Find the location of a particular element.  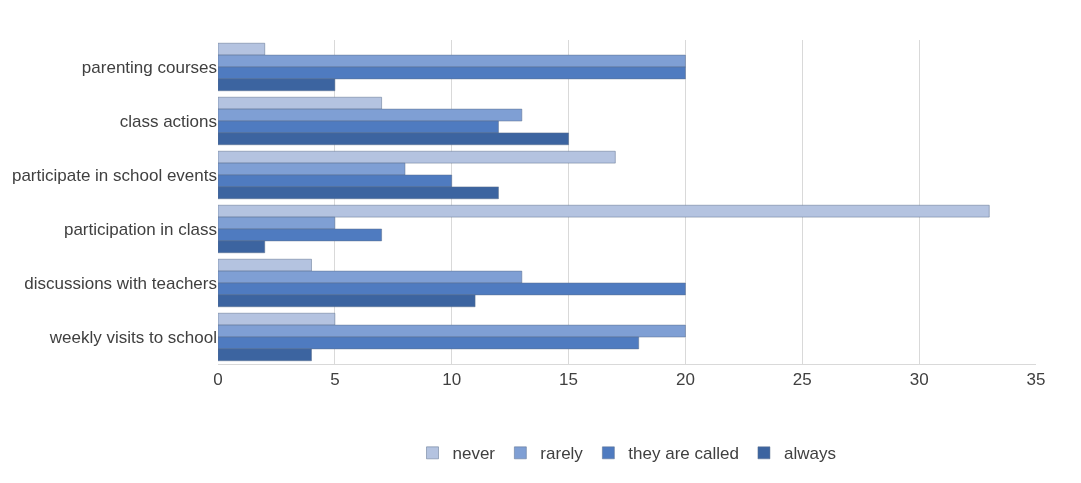

y-tick-label: parenting courses is located at coordinates (149, 67).